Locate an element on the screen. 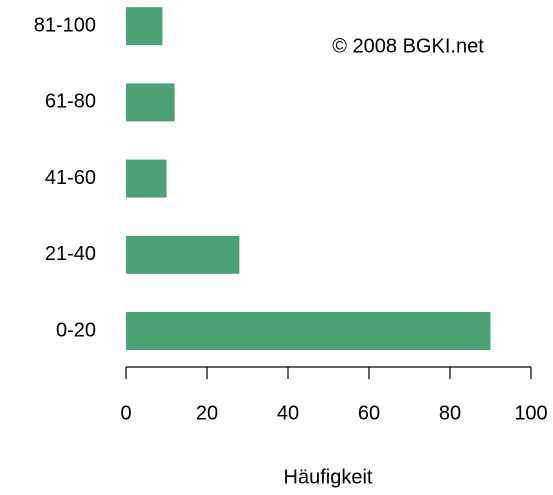 This screenshot has height=495, width=553. x-tick-label: 0 is located at coordinates (125, 413).